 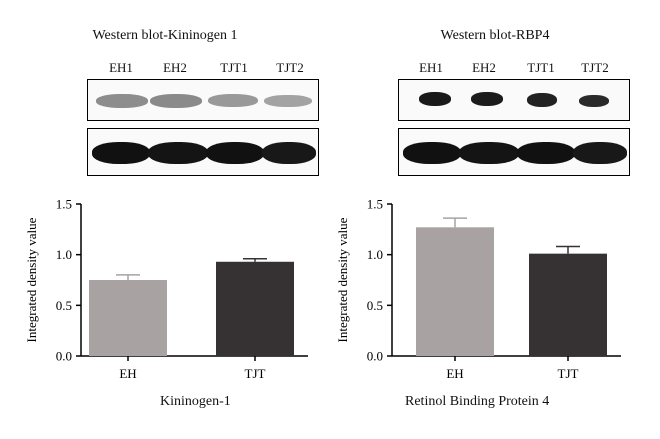 I want to click on blot-title-rbp4: Western blot-RBP4, so click(x=495, y=35).